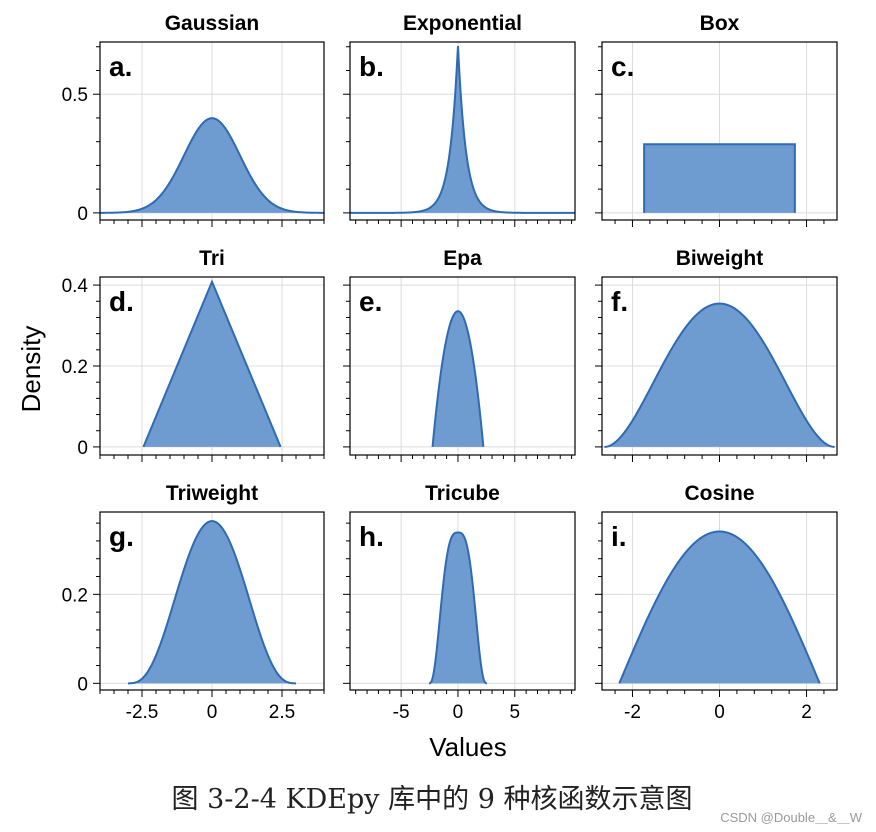 This screenshot has width=876, height=832. What do you see at coordinates (212, 493) in the screenshot?
I see `panel-title: Triweight` at bounding box center [212, 493].